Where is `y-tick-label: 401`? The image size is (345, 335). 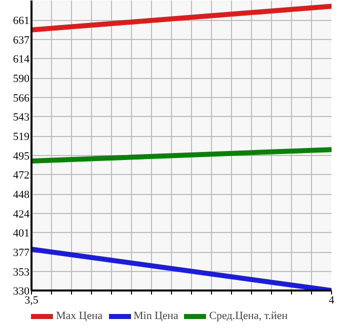 y-tick-label: 401 is located at coordinates (21, 234).